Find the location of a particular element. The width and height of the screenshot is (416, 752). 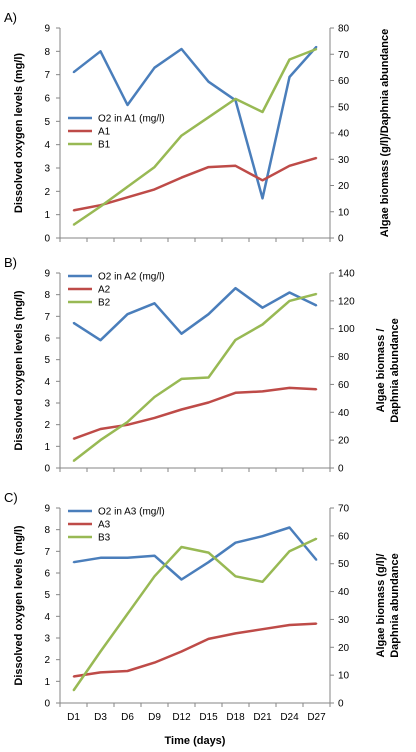

x-tick-label: D1 is located at coordinates (73, 717).